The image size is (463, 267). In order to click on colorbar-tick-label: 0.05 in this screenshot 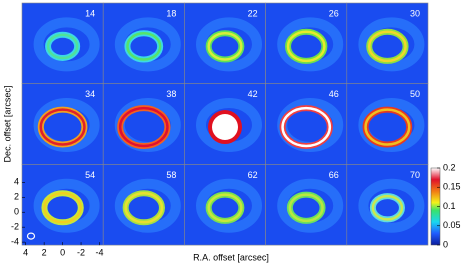, I will do `click(452, 225)`.